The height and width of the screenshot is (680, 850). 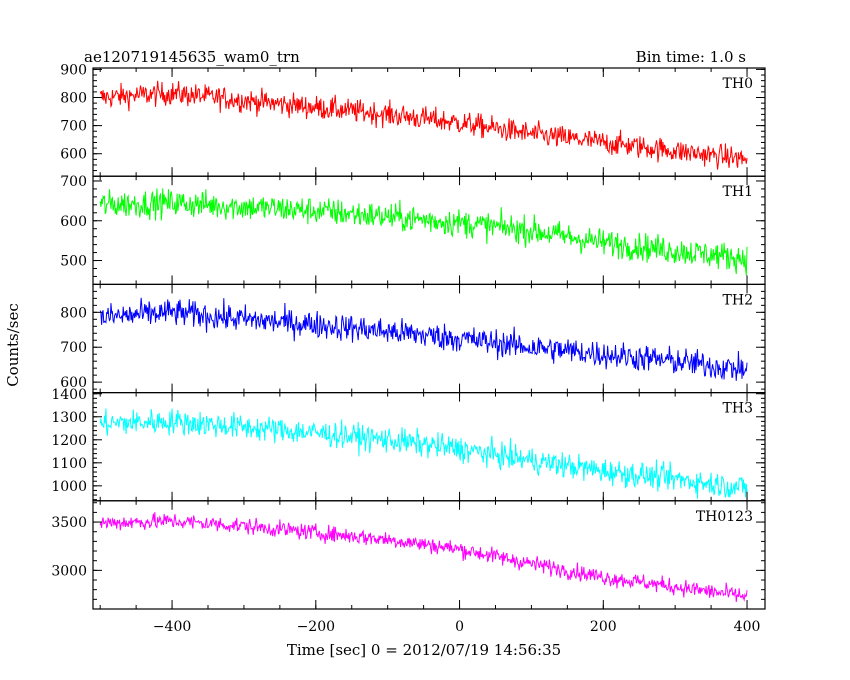 What do you see at coordinates (738, 192) in the screenshot?
I see `panel-label: TH1` at bounding box center [738, 192].